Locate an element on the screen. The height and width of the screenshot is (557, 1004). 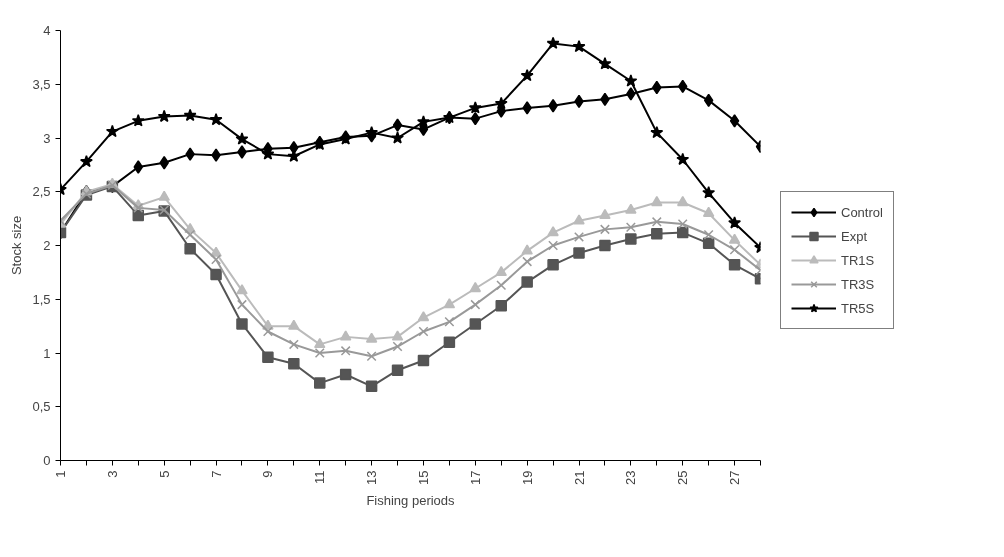
x-tick-label: 19 is located at coordinates (527, 477).